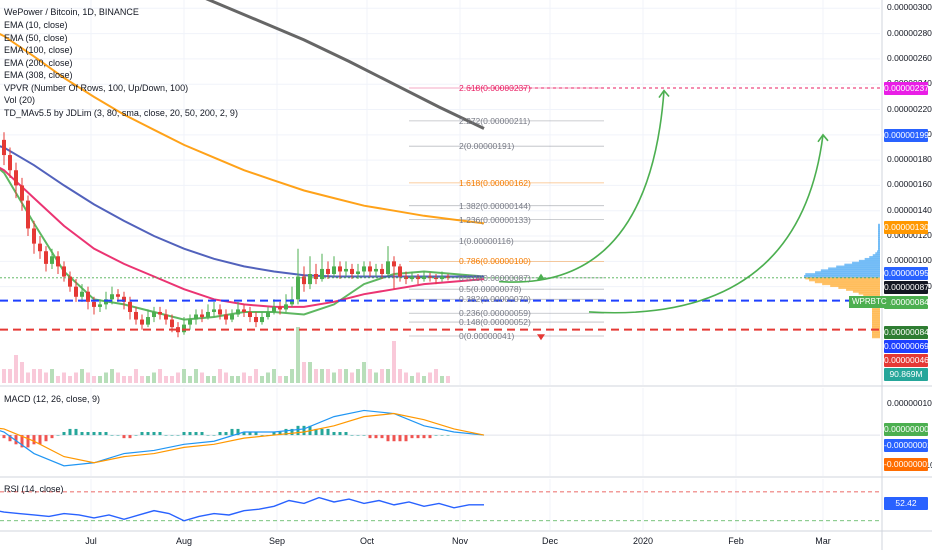 The image size is (932, 555). I want to click on price-badge: 0.00000046, so click(906, 360).